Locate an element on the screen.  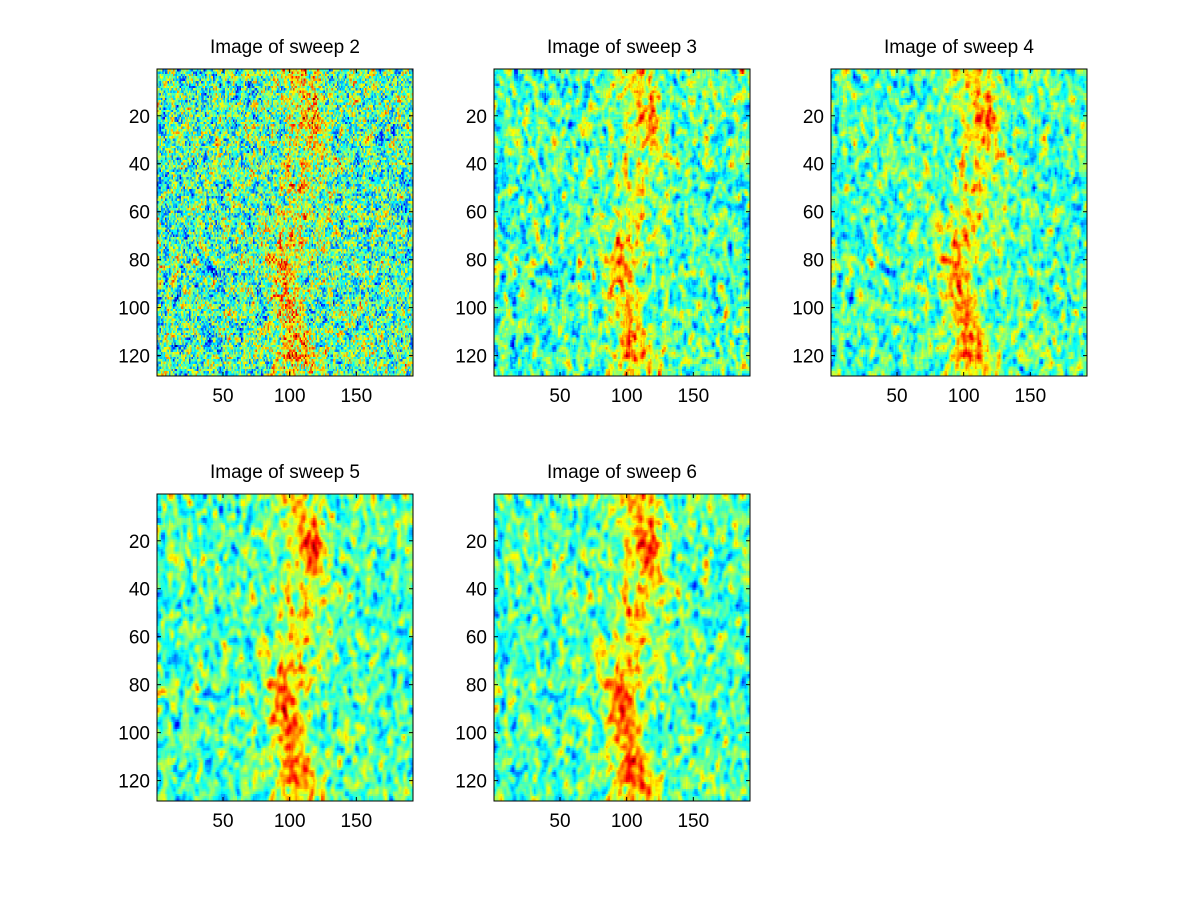
subplot-title: Image of sweep 2 is located at coordinates (285, 47).